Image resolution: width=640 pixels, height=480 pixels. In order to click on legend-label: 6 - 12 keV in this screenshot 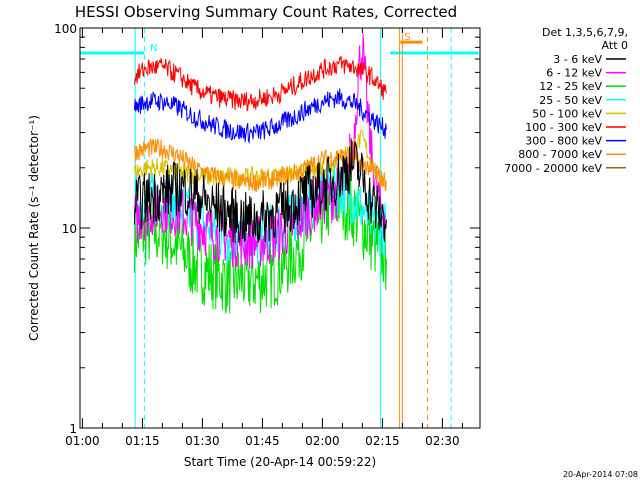, I will do `click(574, 73)`.